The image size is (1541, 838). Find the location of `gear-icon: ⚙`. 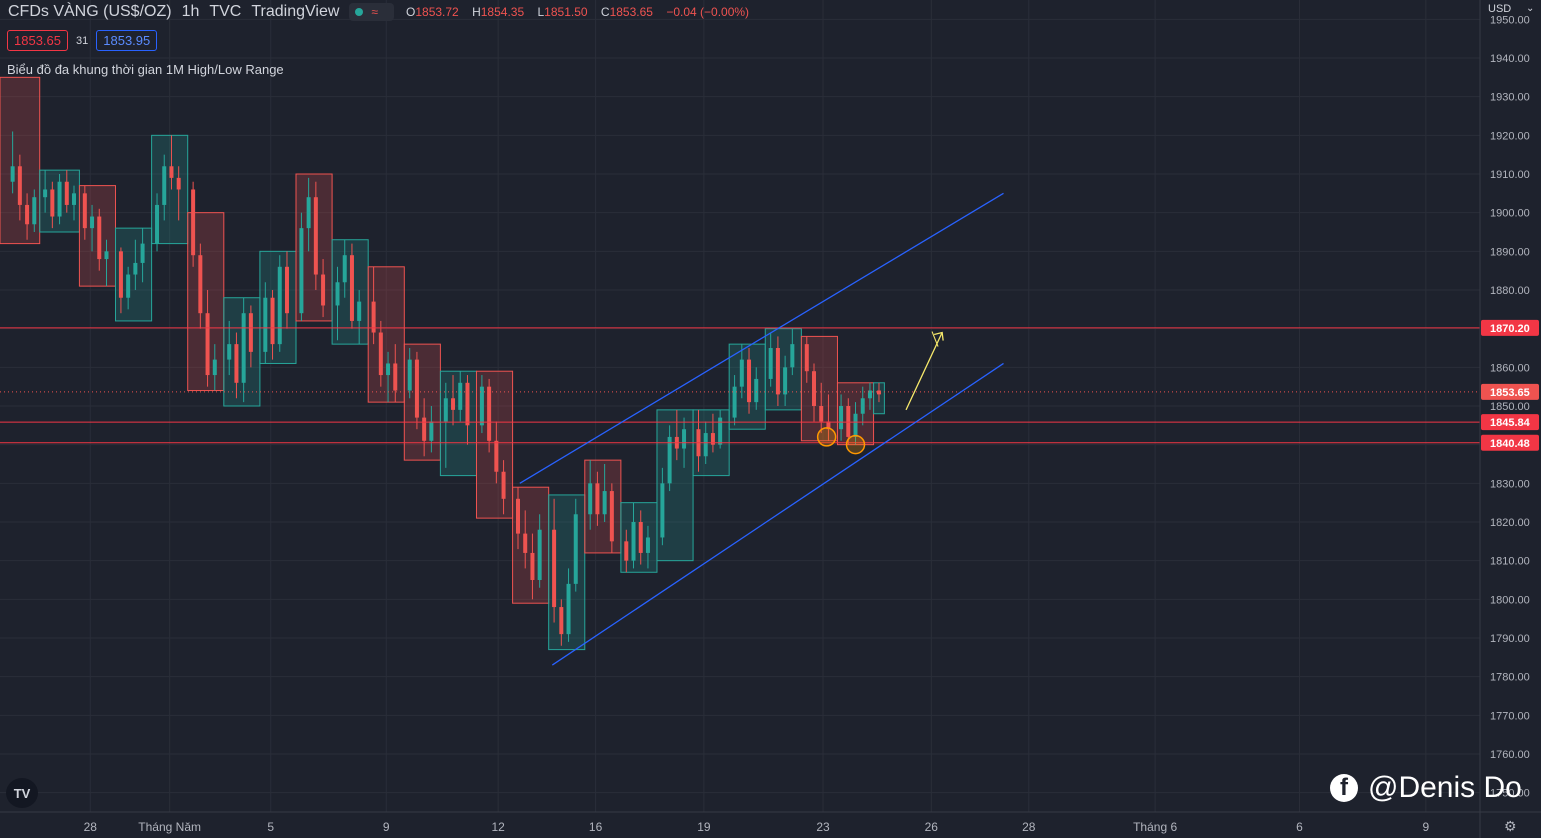

gear-icon: ⚙ is located at coordinates (1510, 826).